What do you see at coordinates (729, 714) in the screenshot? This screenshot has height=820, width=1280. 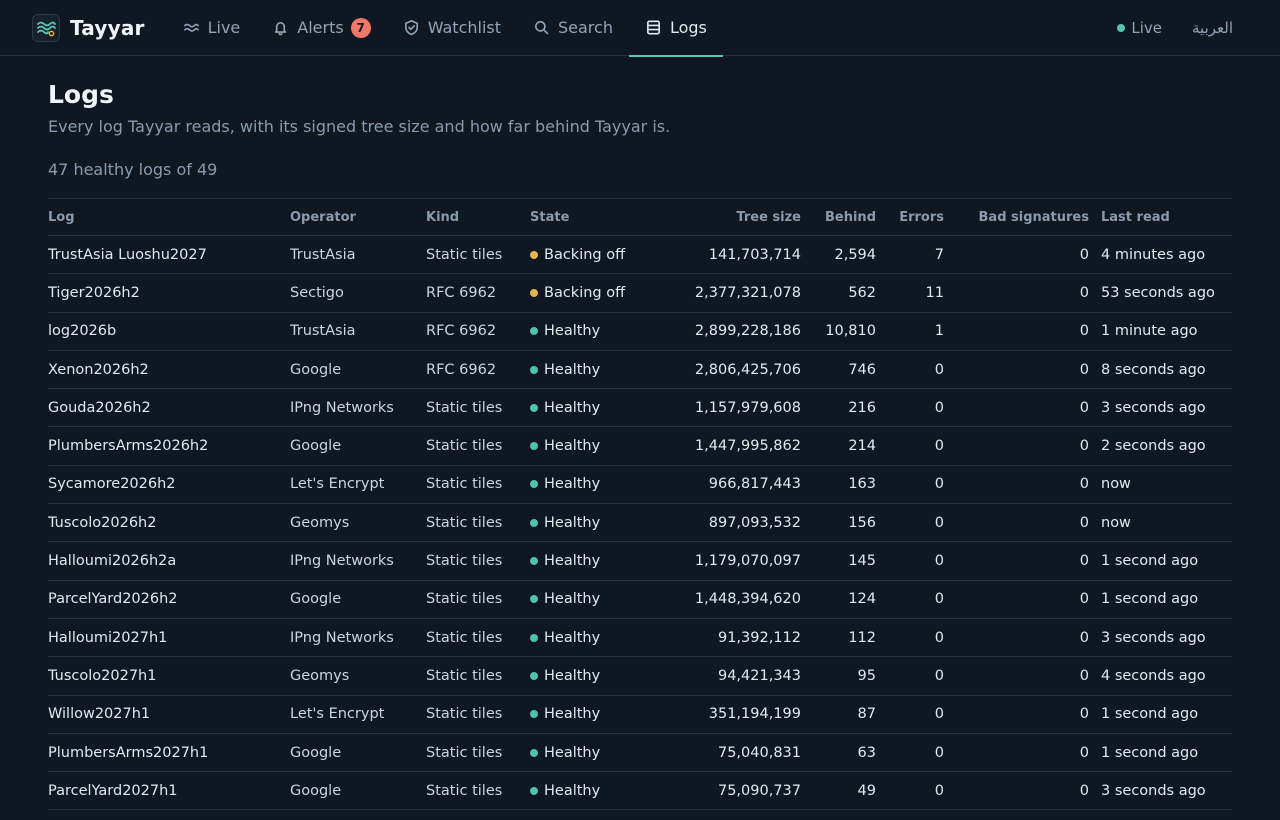 I see `tree-size-cell: 351,194,199` at bounding box center [729, 714].